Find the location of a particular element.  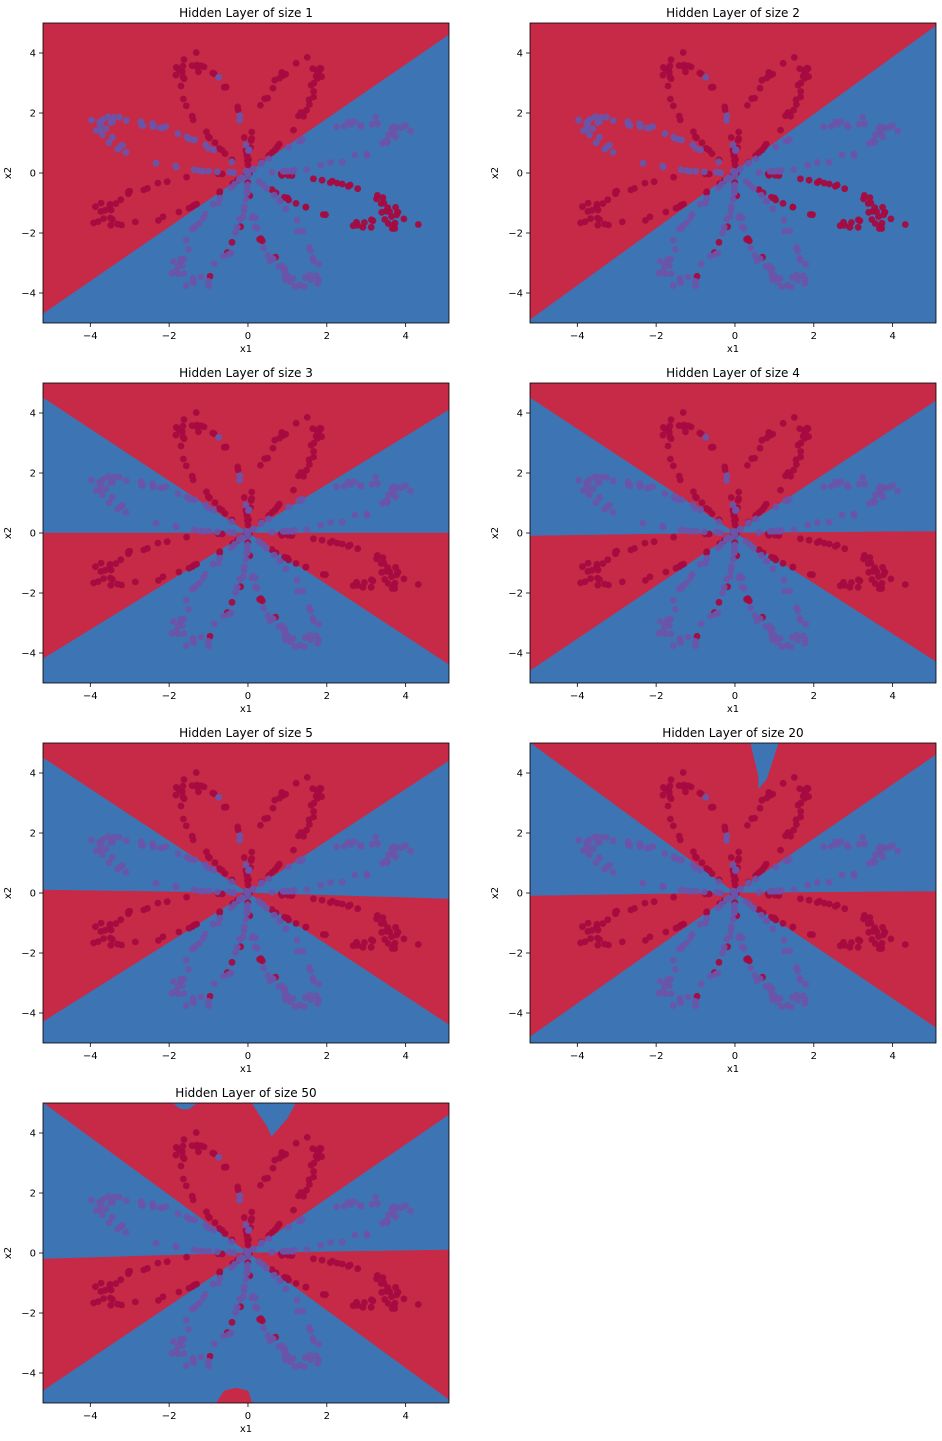

y-axis-label: x2 is located at coordinates (8, 533).